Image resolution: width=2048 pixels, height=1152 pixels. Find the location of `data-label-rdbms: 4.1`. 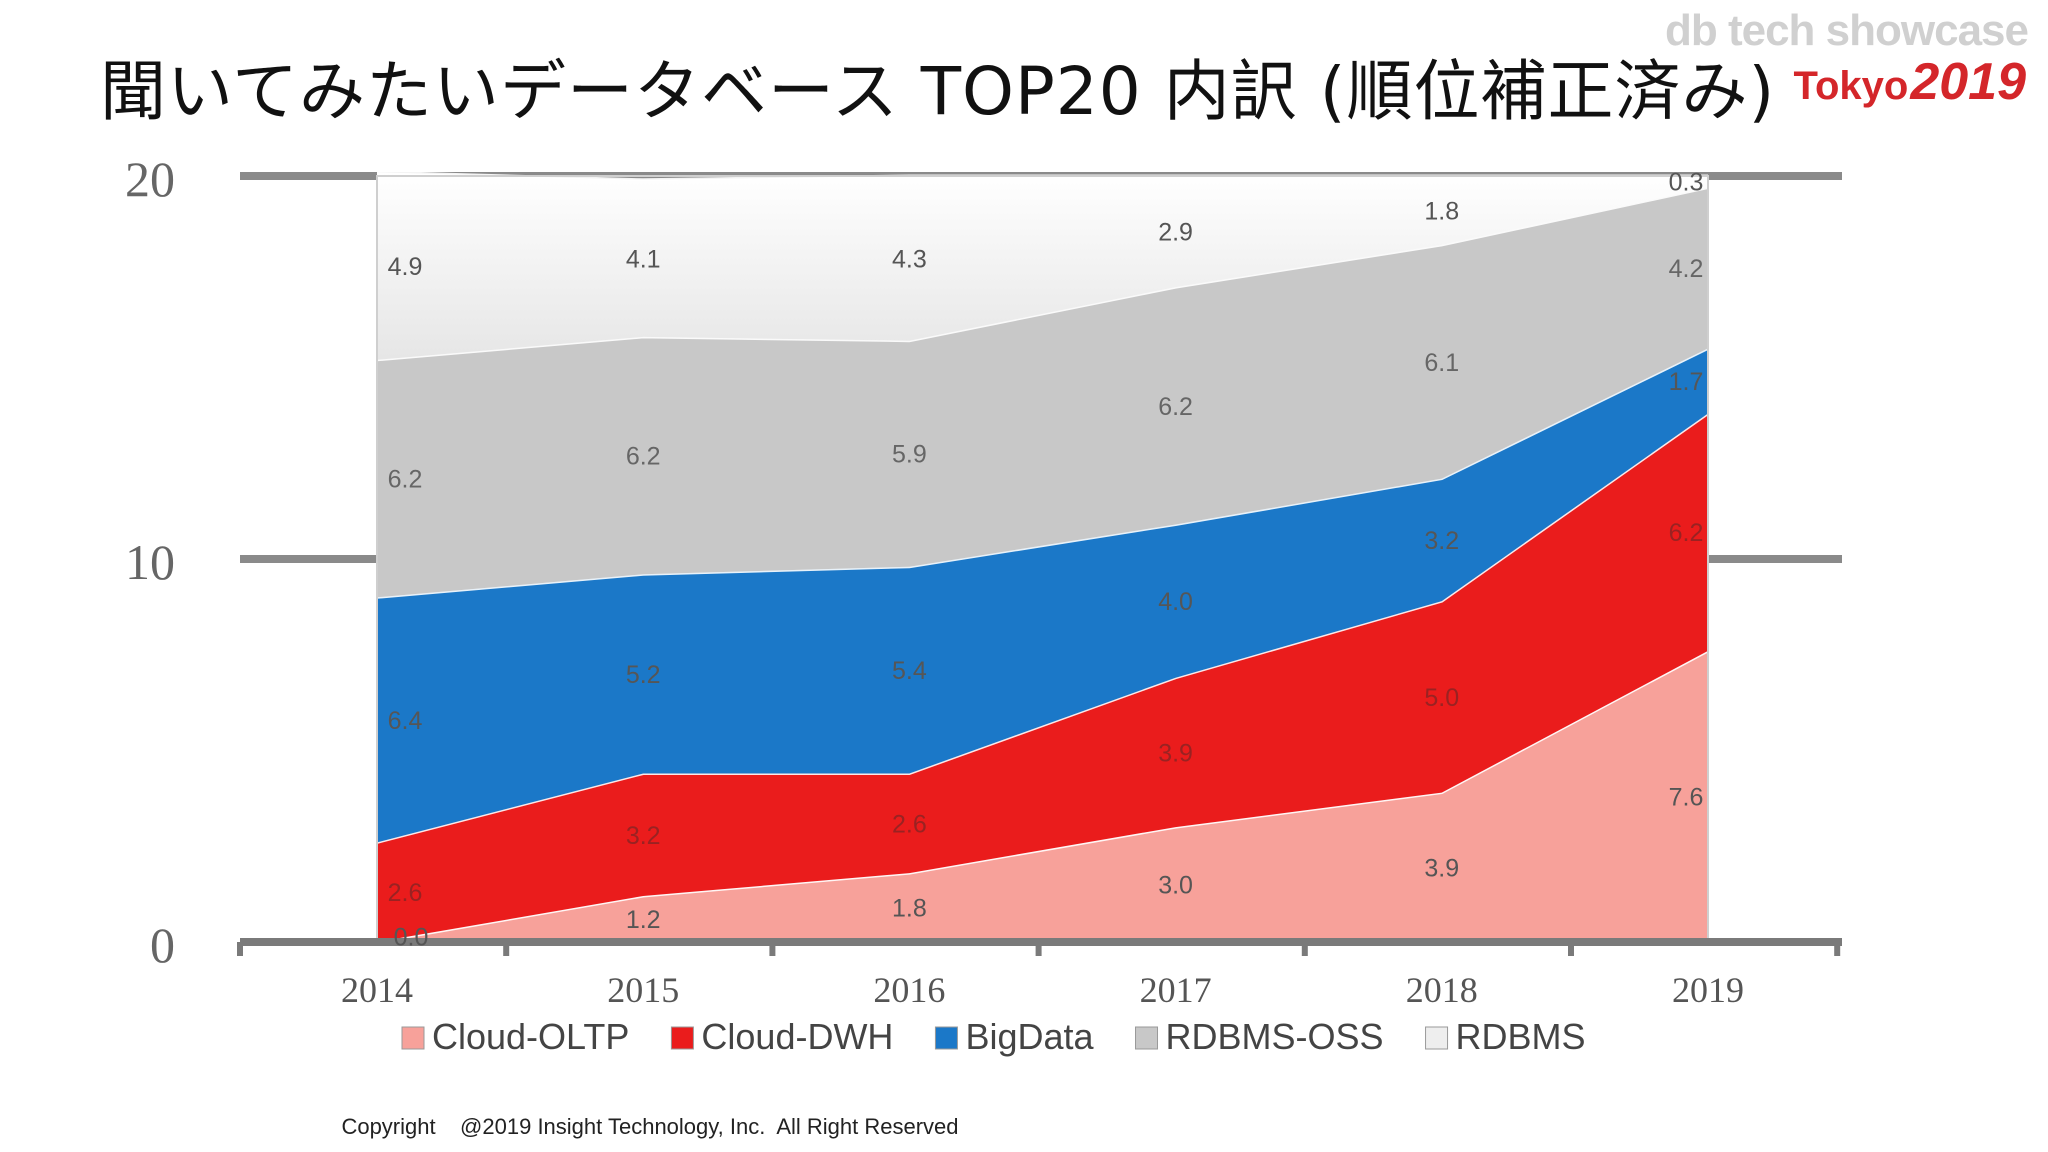

data-label-rdbms: 4.1 is located at coordinates (643, 259).